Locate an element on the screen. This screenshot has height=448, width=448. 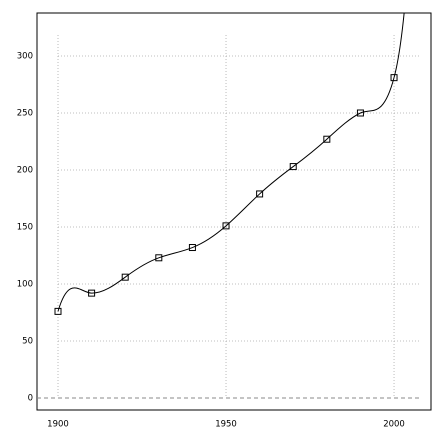
y-tick-label: 300 is located at coordinates (25, 56).